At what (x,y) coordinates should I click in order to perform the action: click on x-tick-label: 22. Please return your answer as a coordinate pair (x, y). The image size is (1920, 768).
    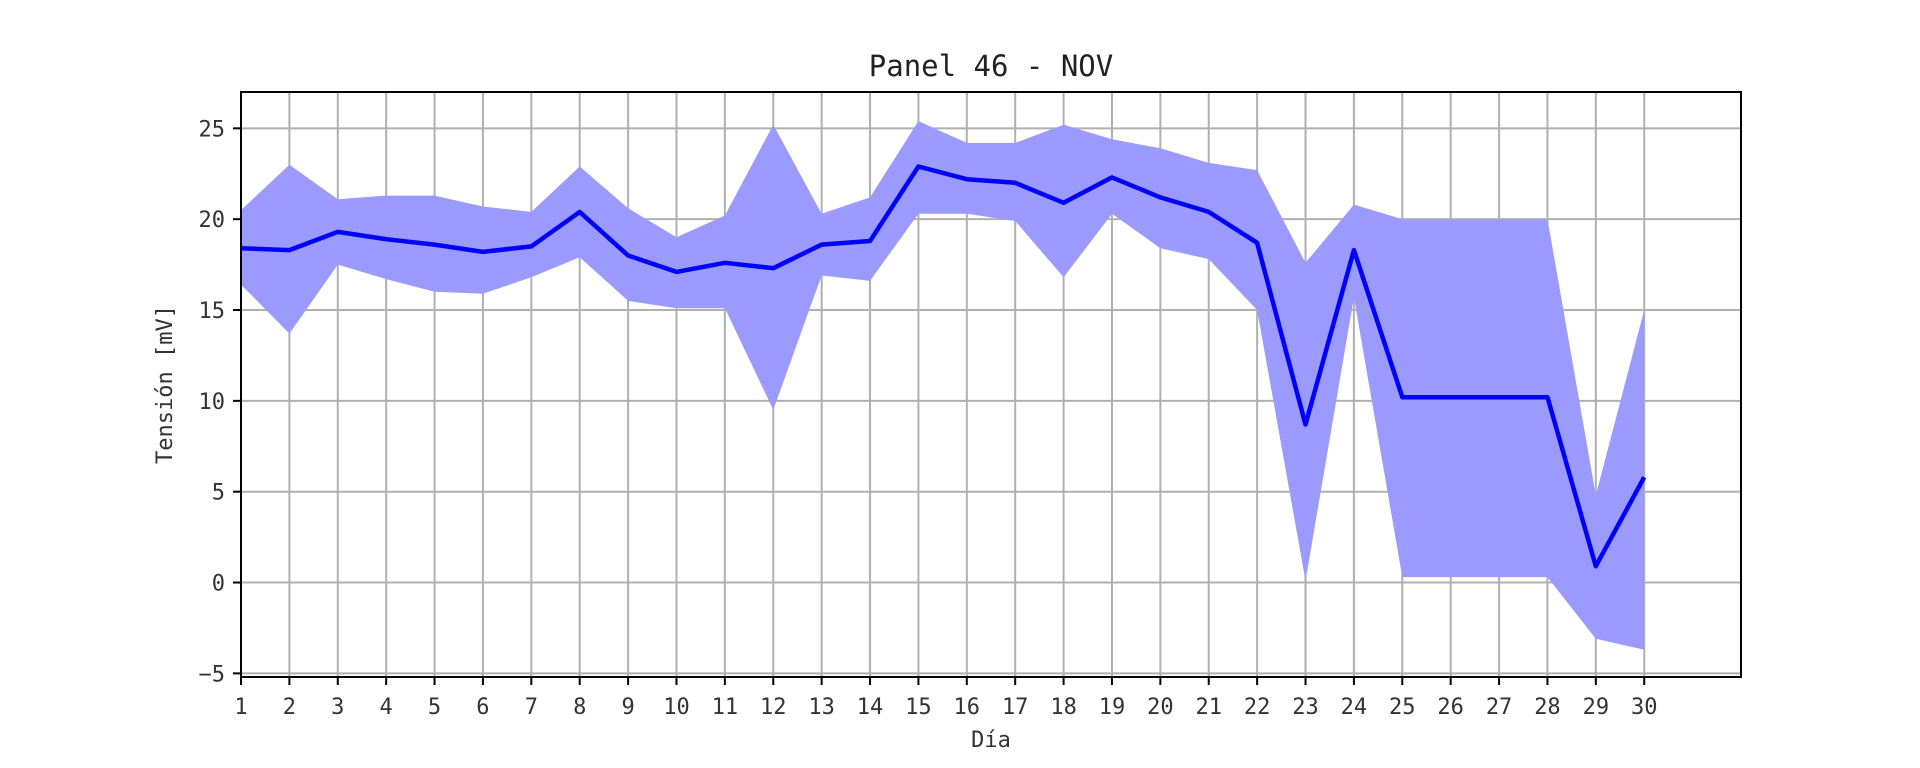
    Looking at the image, I should click on (1257, 707).